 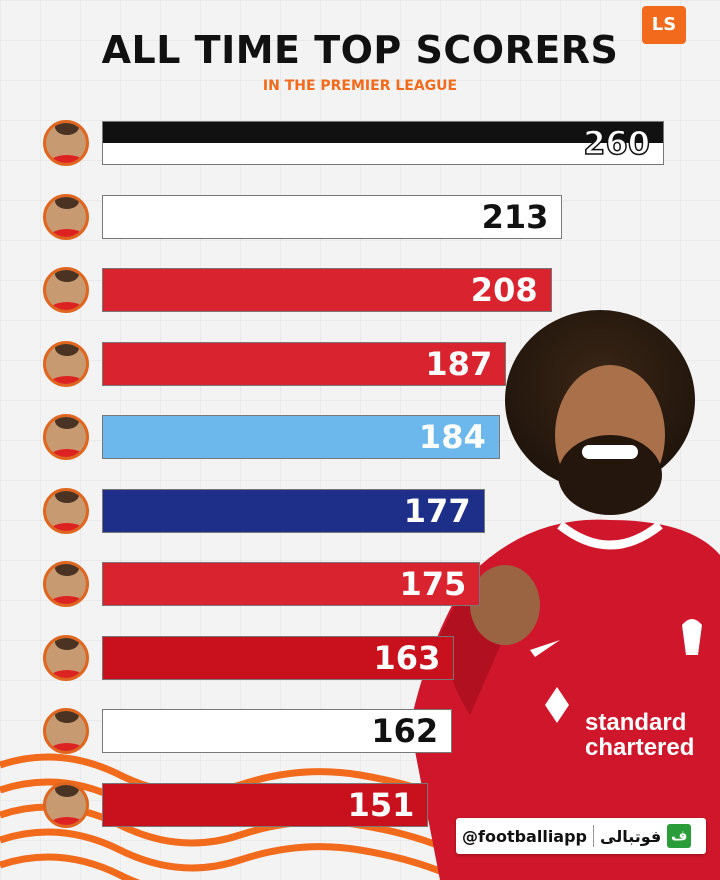 I want to click on bar-value-label: 151, so click(x=381, y=804).